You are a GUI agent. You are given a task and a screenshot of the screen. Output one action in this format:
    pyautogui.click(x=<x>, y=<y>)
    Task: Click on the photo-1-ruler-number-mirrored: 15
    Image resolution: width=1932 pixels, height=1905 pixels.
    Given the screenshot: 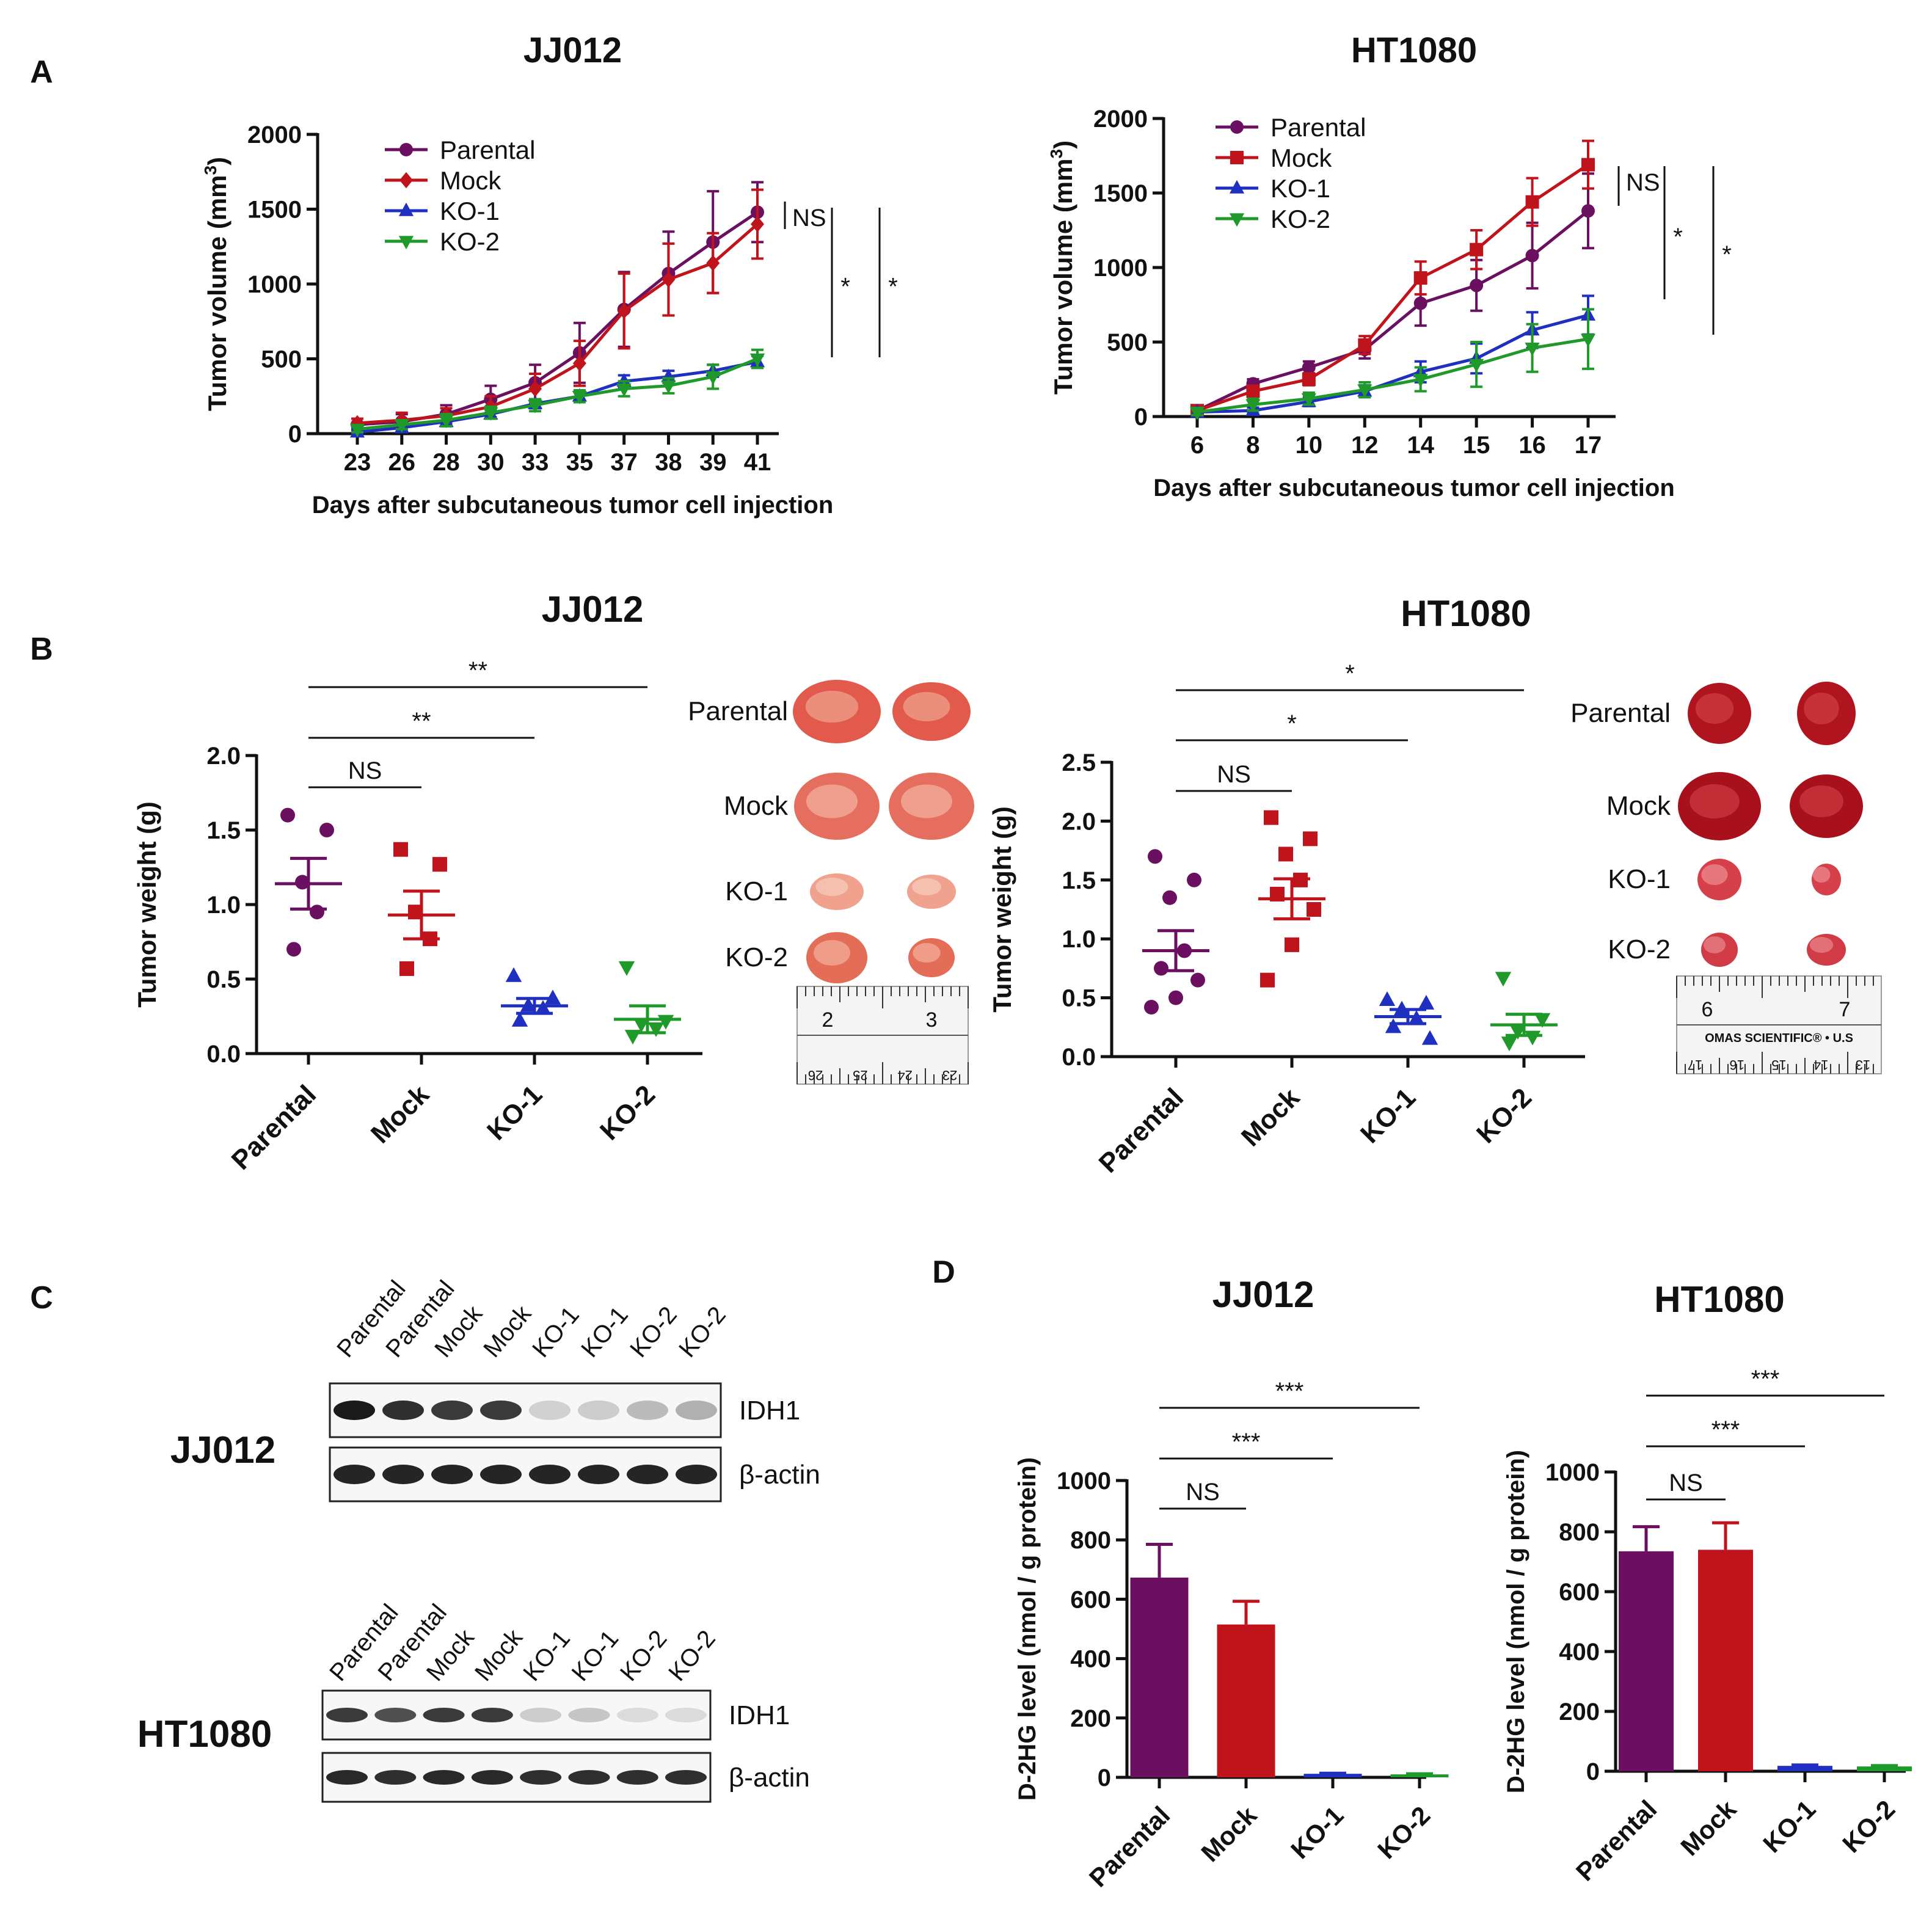 What is the action you would take?
    pyautogui.click(x=1778, y=1065)
    